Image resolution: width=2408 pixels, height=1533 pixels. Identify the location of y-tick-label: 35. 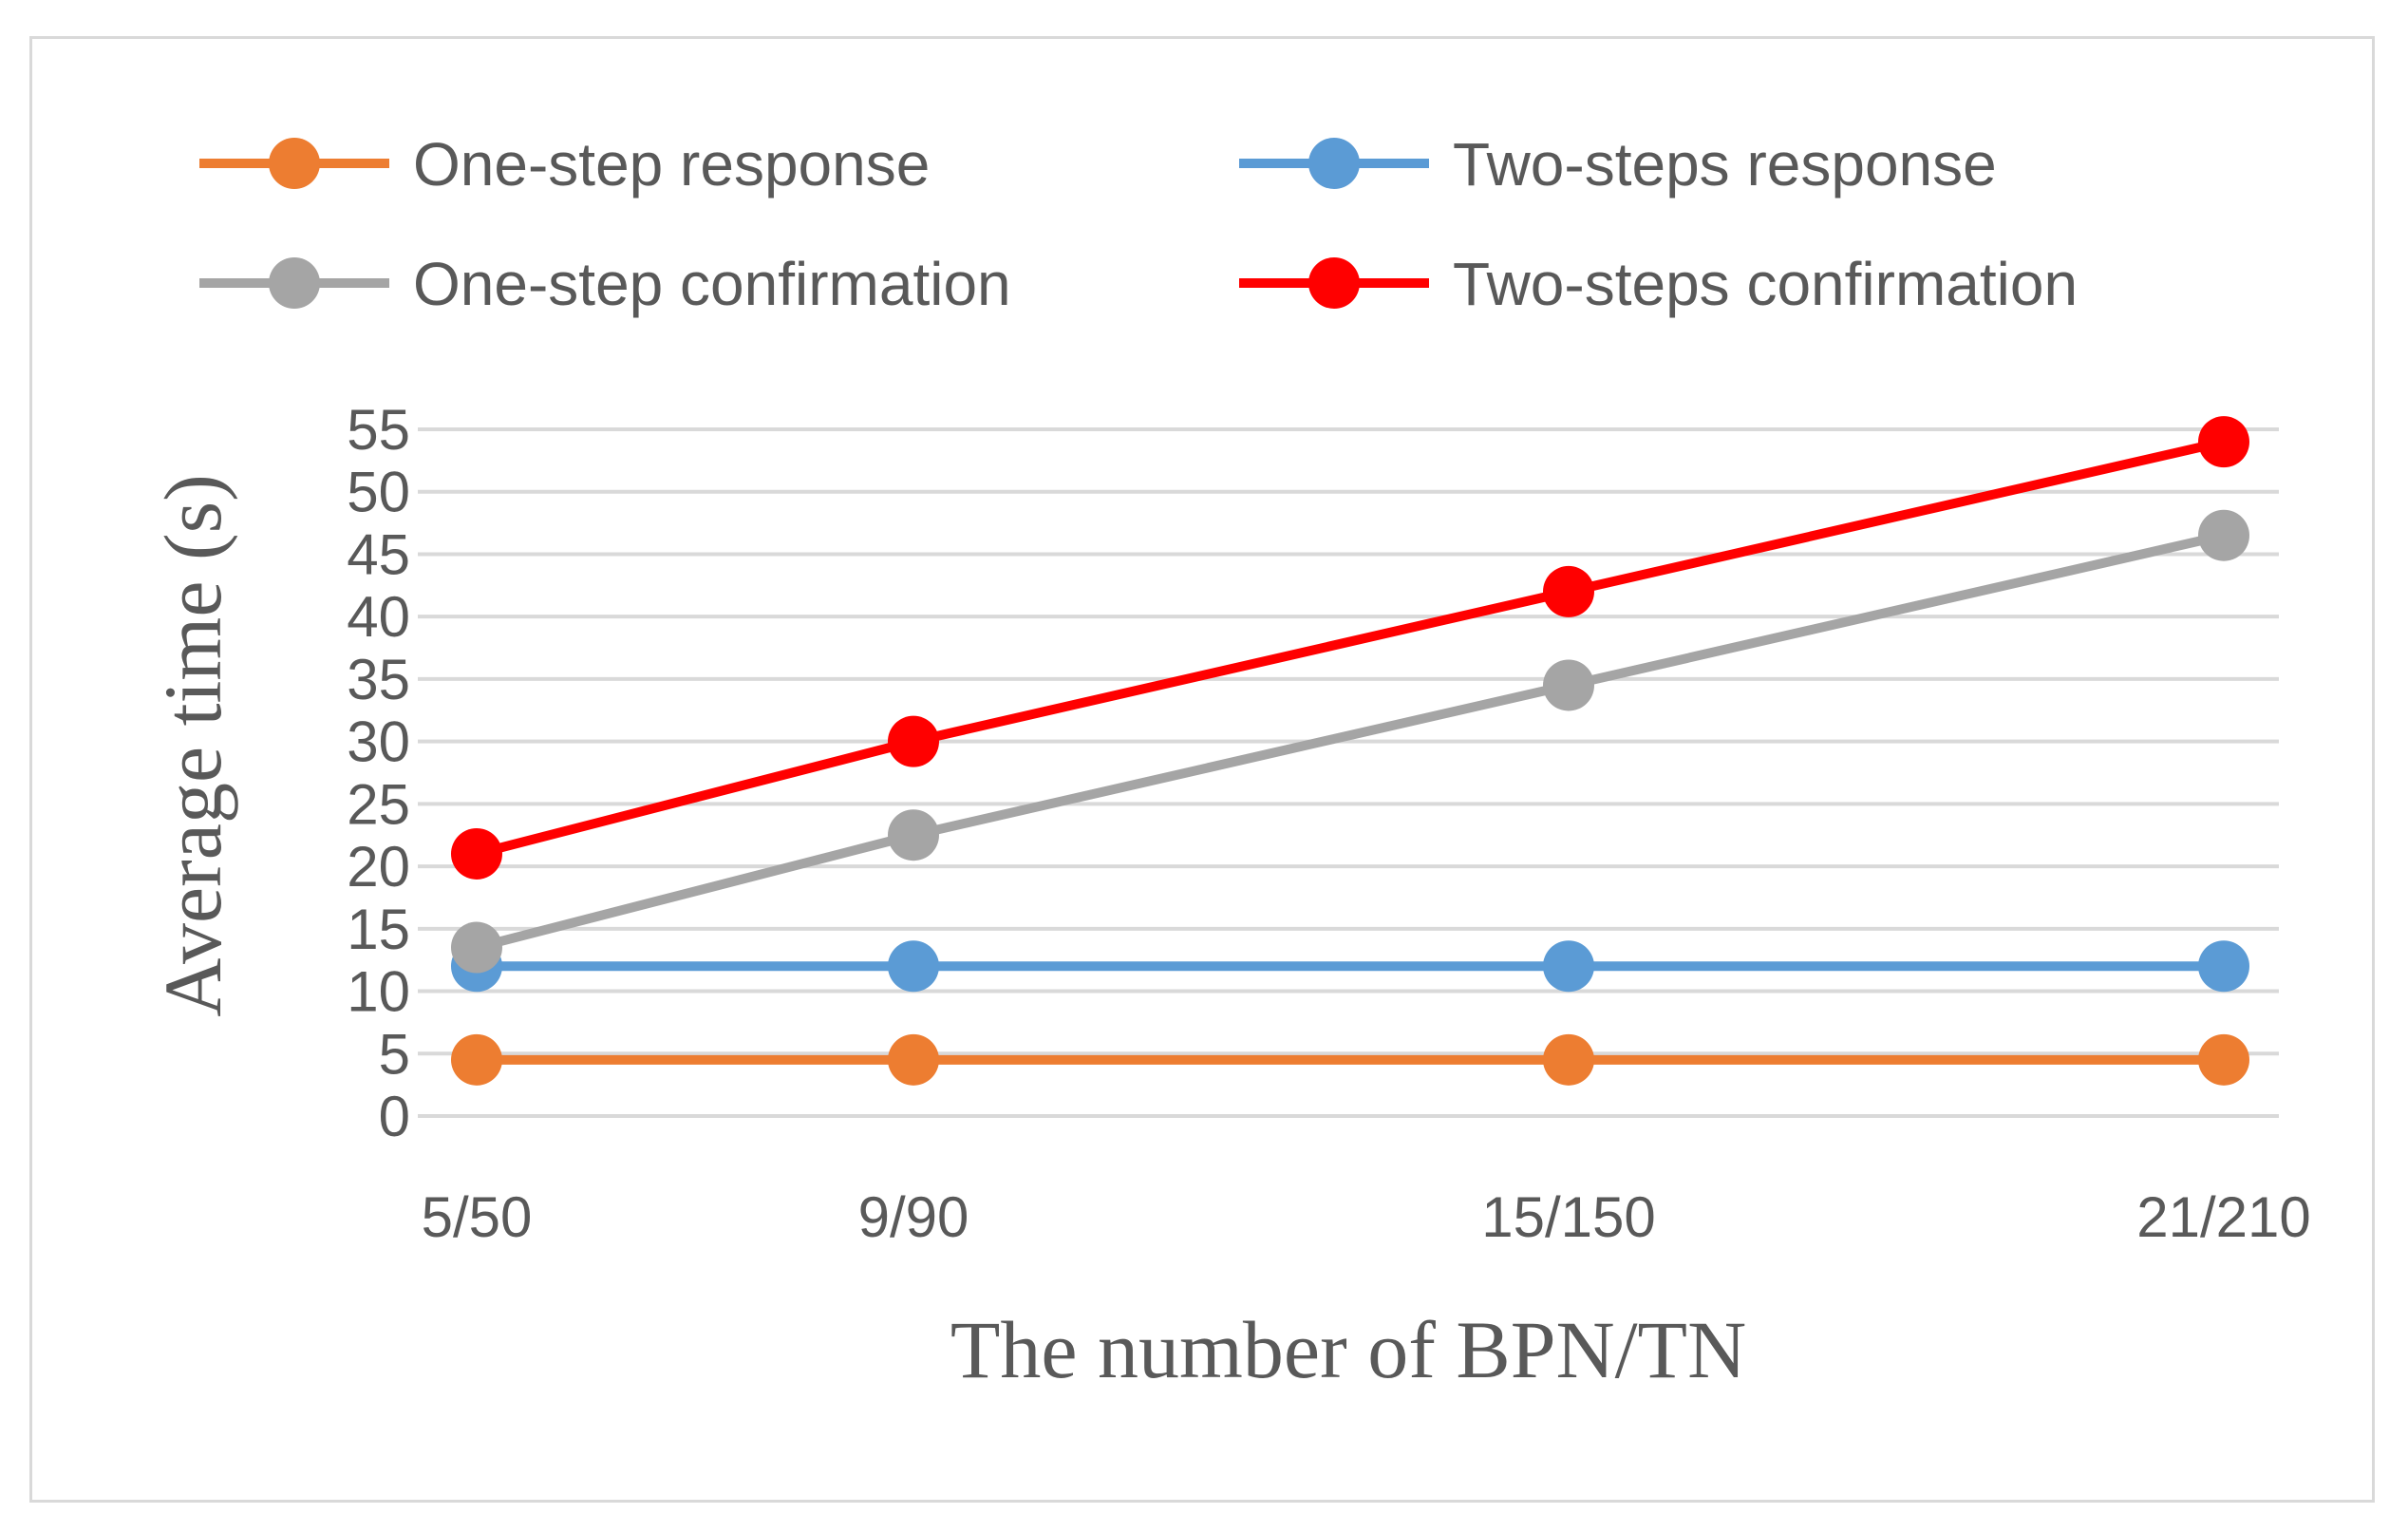
(378, 679).